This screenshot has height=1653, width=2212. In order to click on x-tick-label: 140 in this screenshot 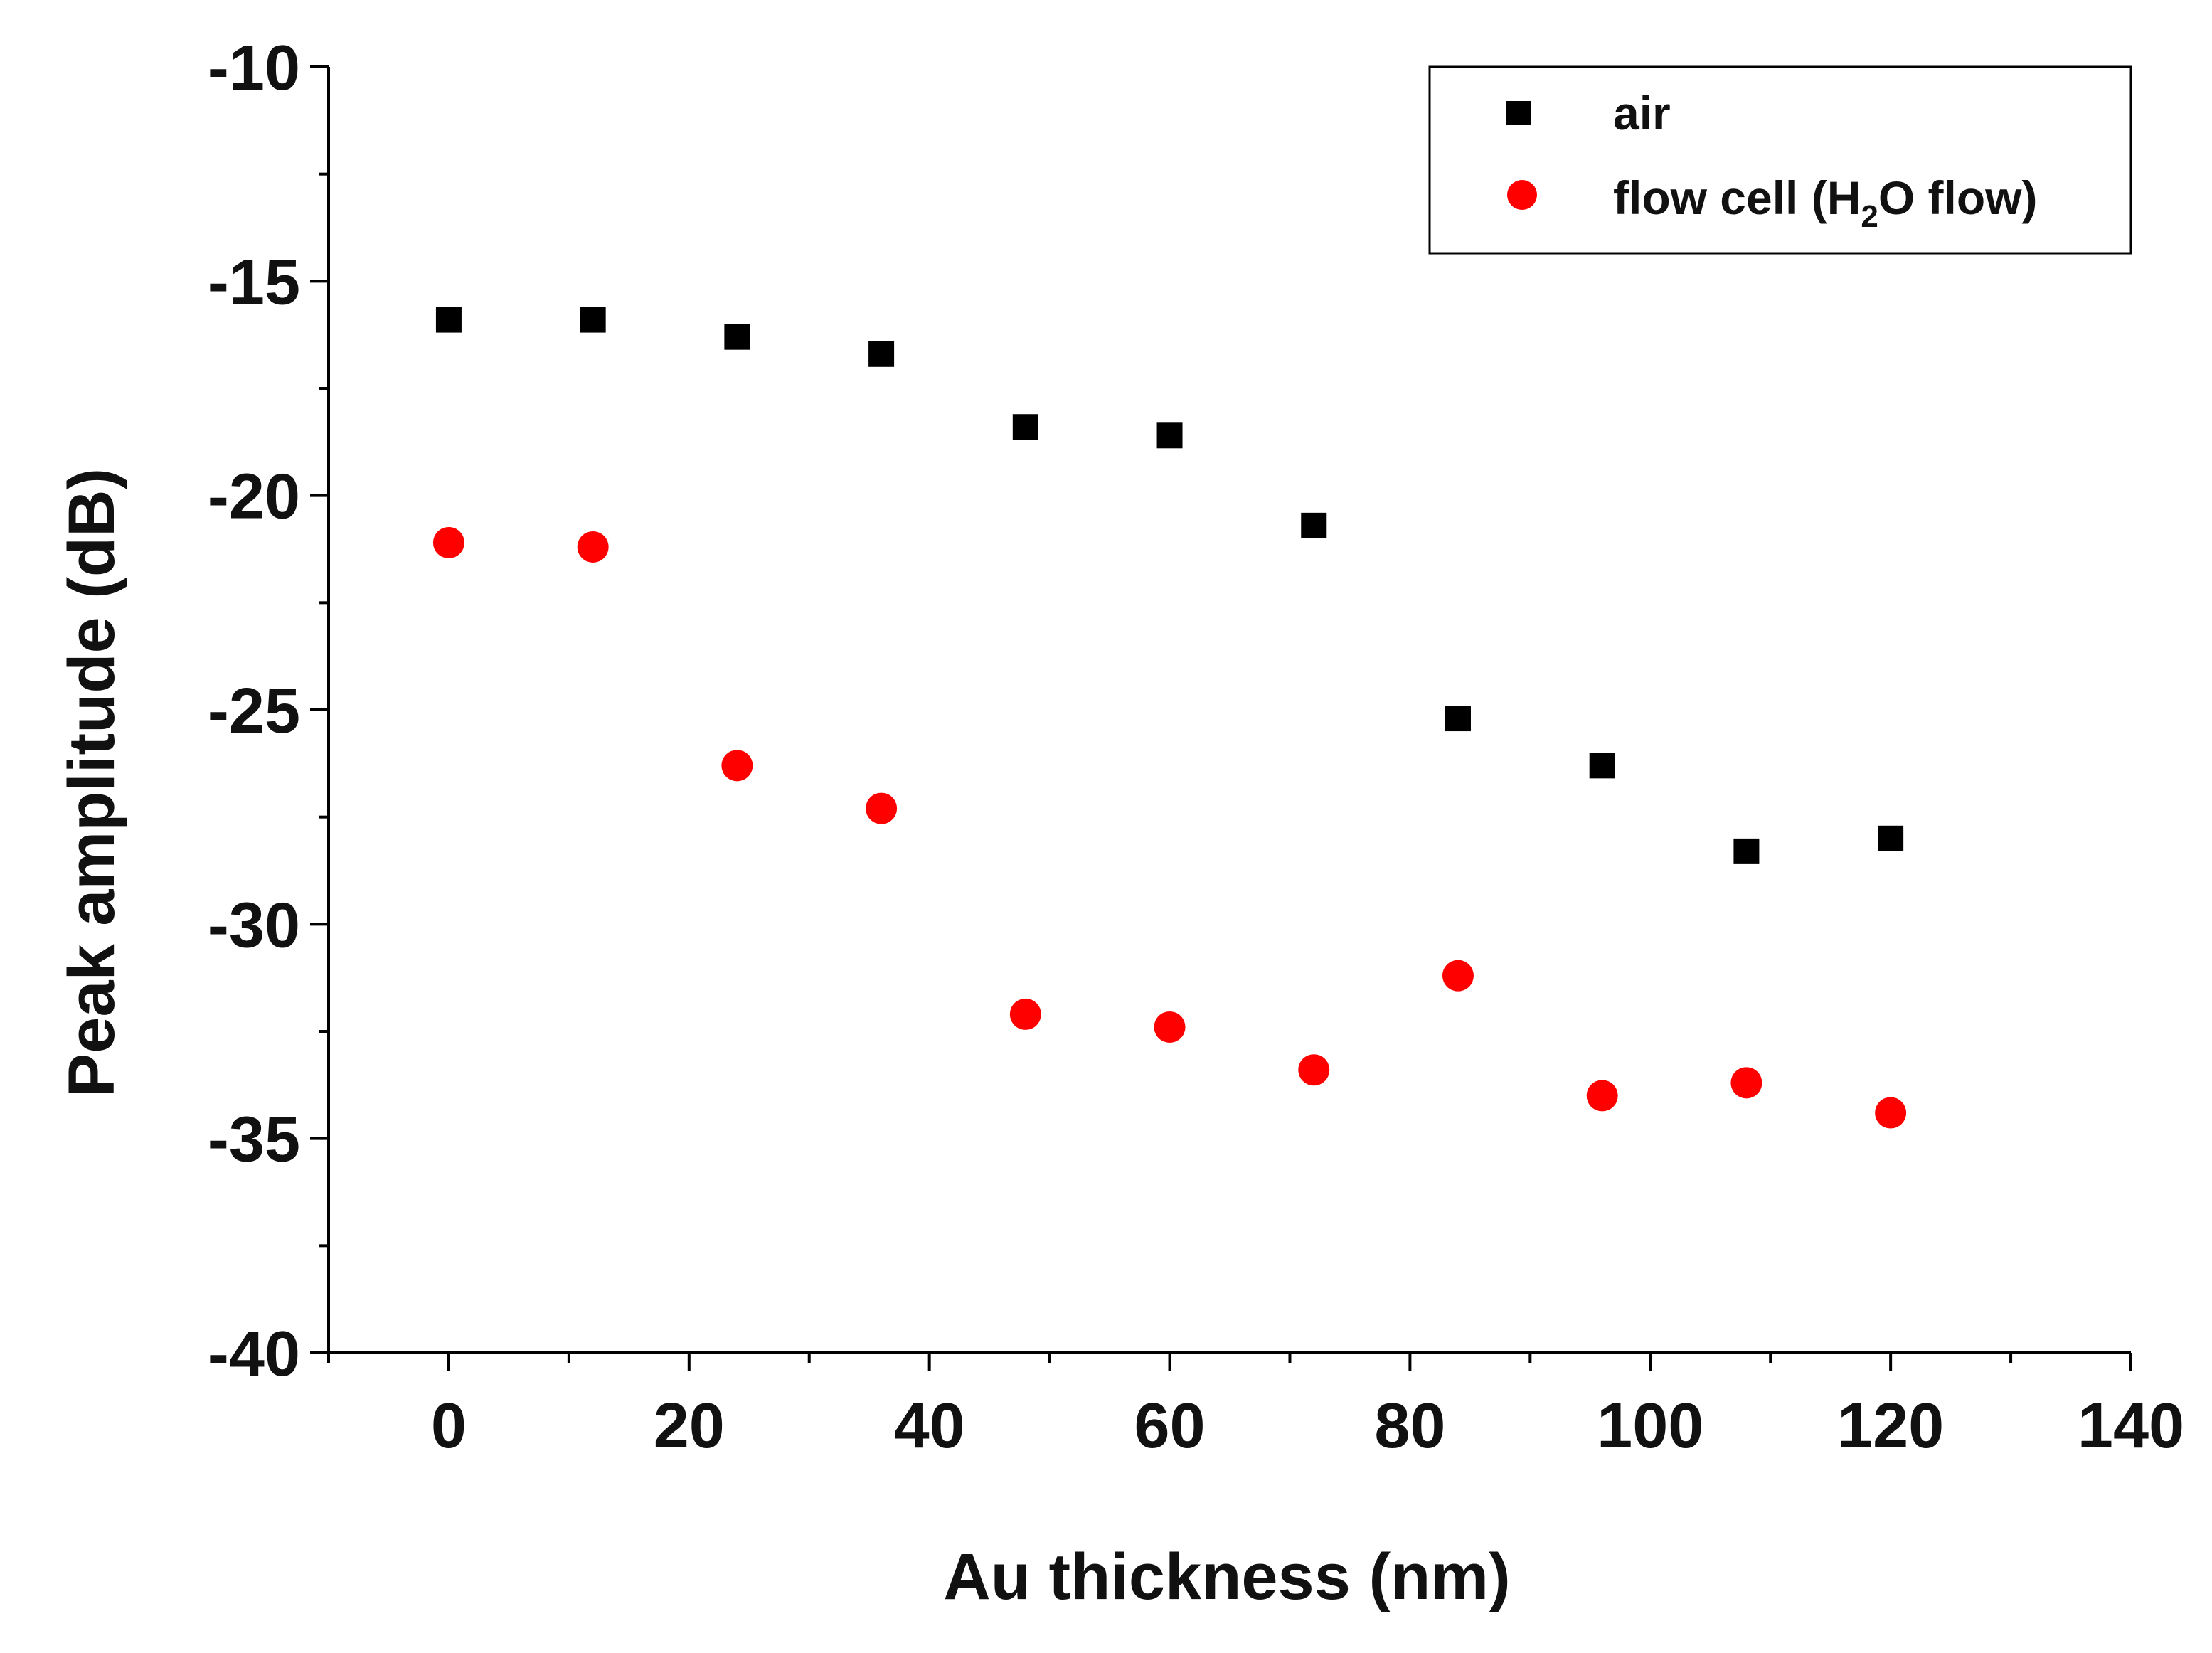, I will do `click(2131, 1426)`.